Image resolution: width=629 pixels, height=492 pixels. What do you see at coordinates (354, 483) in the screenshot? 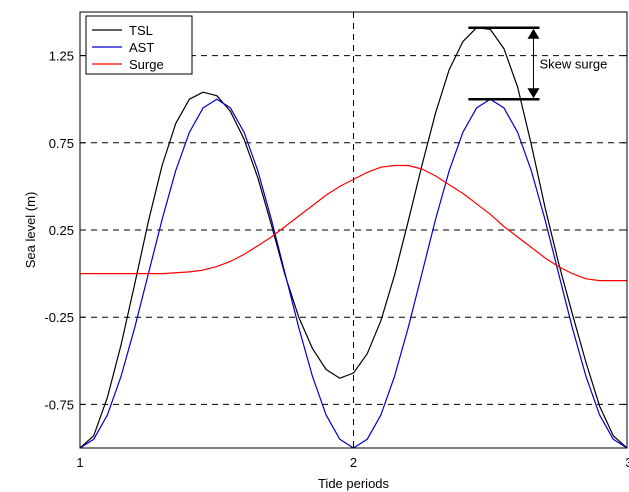
I see `x-axis-title: Tide periods` at bounding box center [354, 483].